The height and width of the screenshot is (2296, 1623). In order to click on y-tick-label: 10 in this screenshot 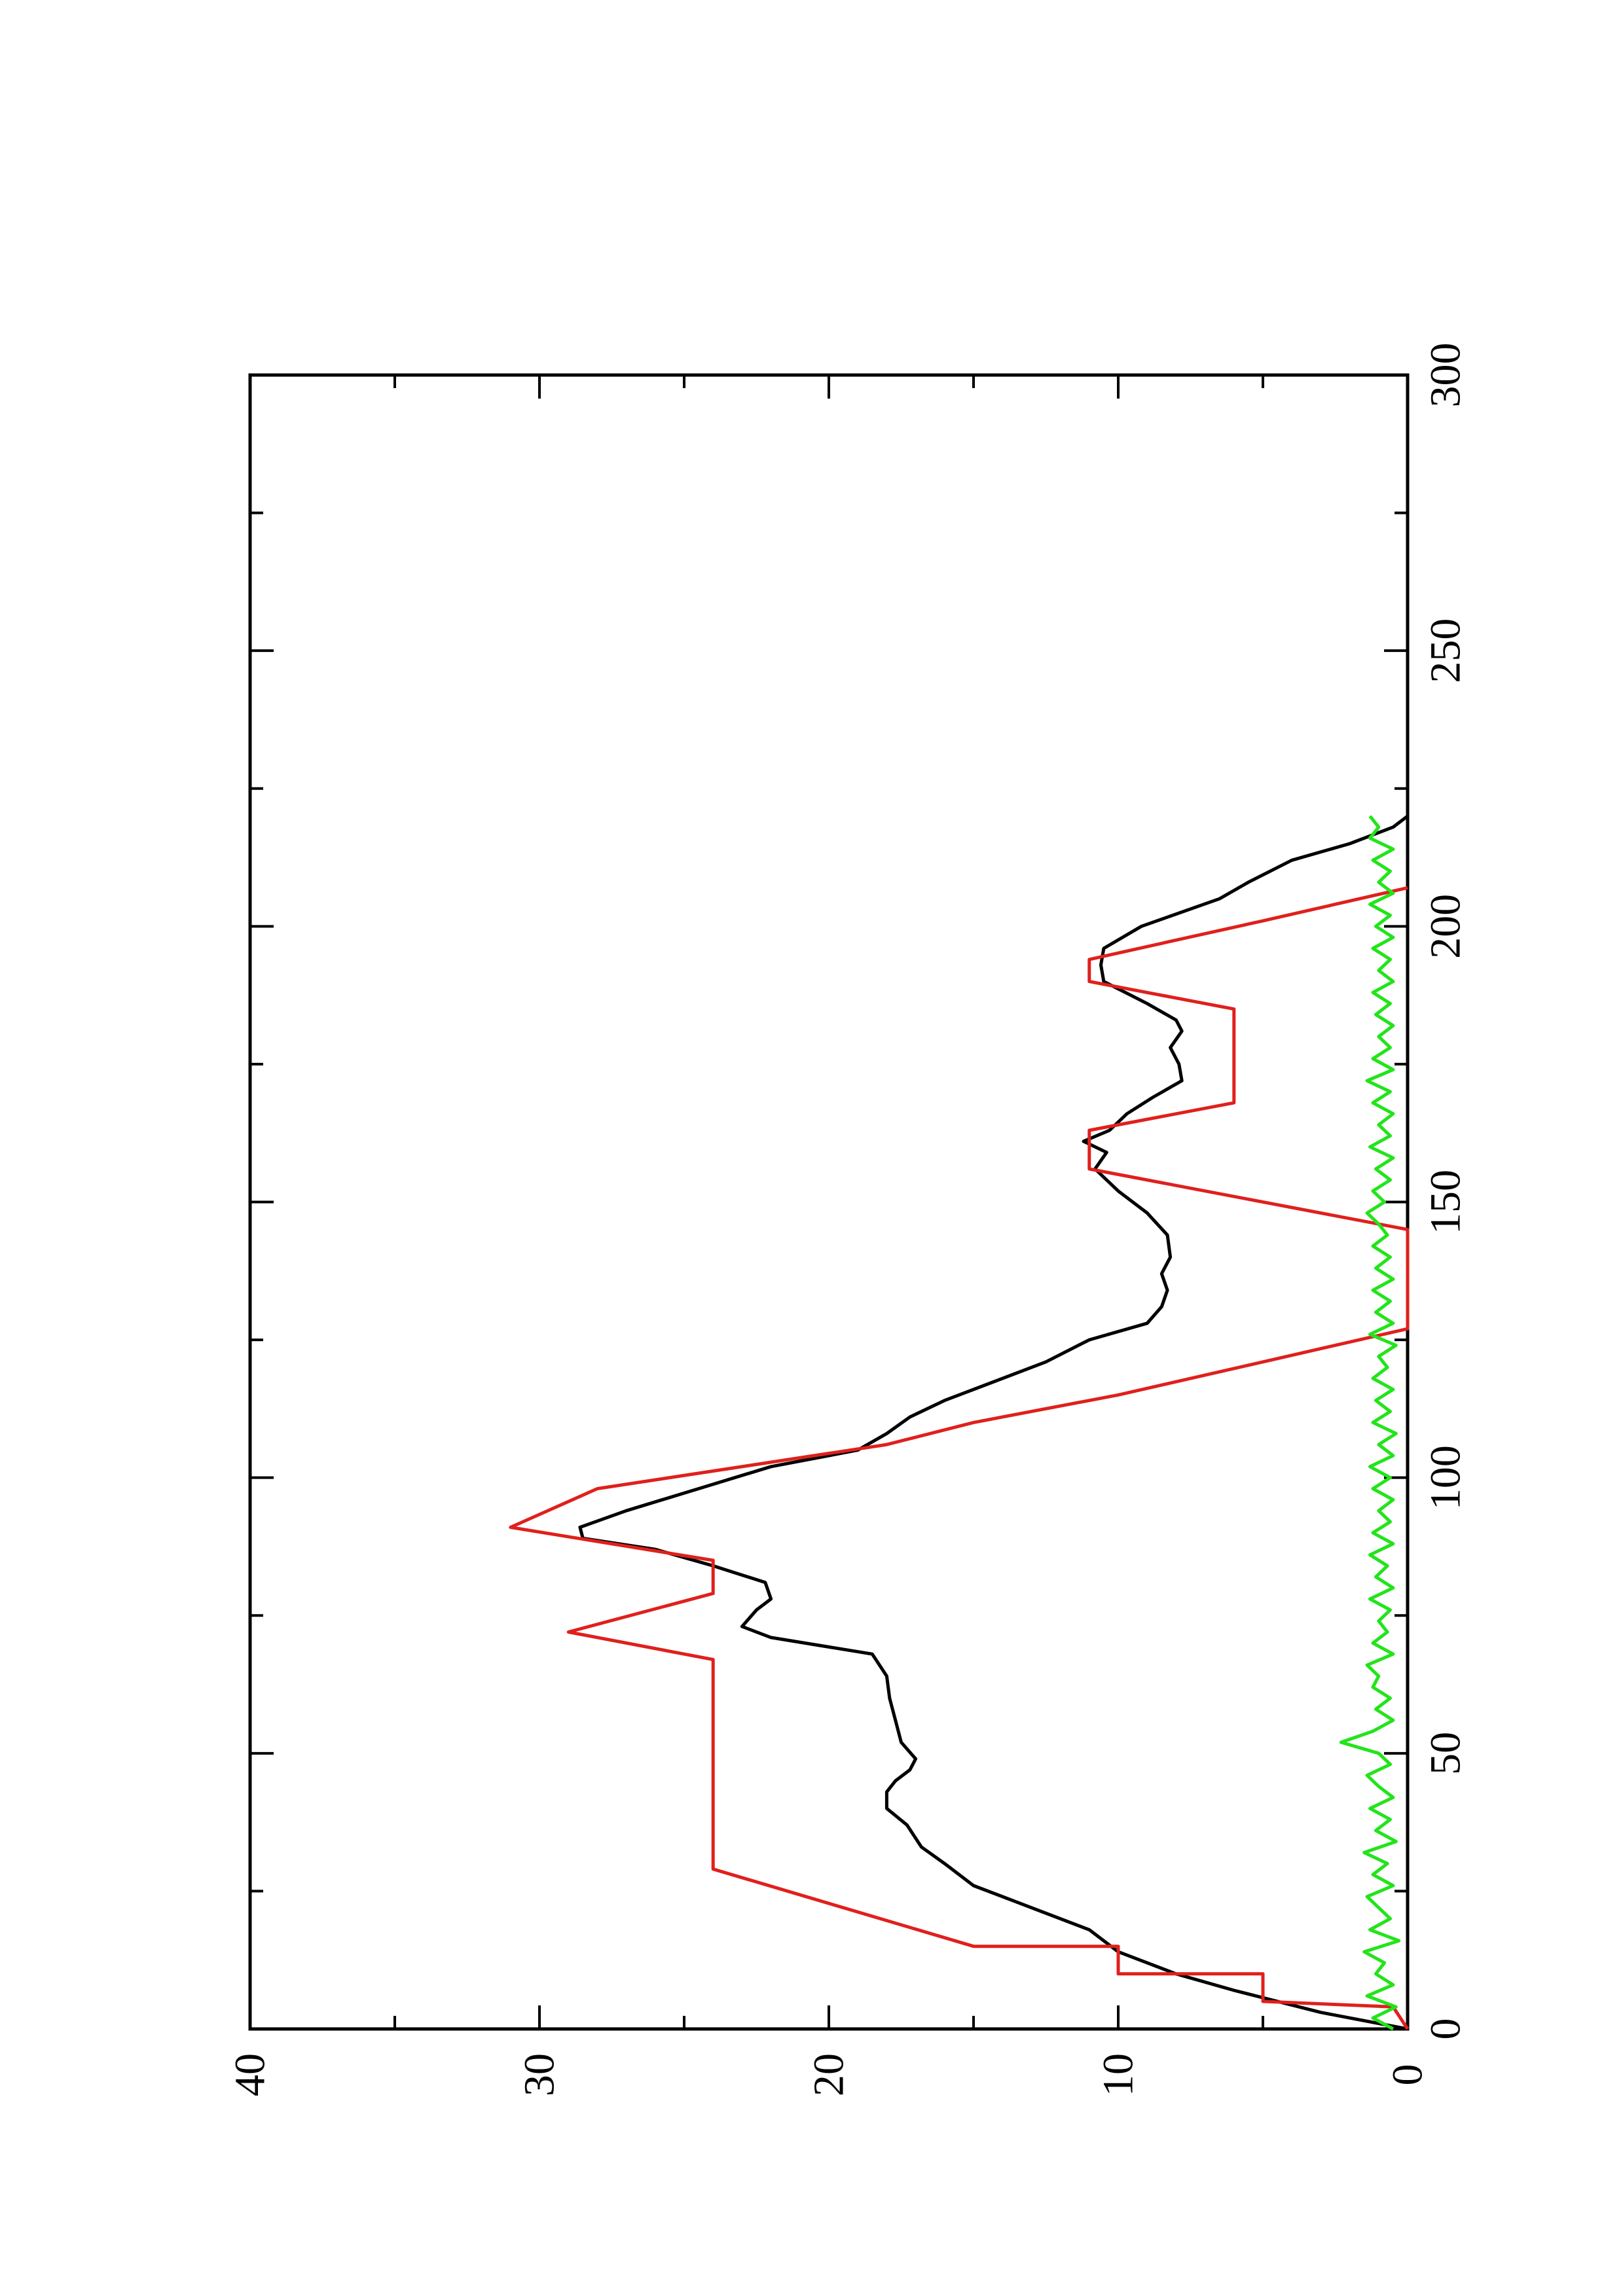, I will do `click(1118, 2074)`.